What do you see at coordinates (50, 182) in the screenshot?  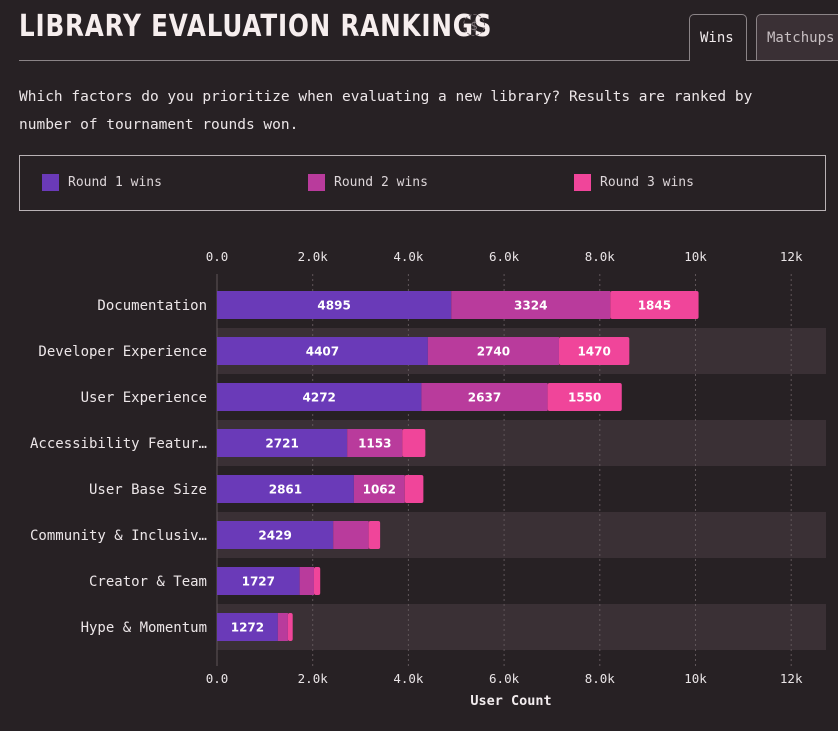 I see `legend-swatch-round1` at bounding box center [50, 182].